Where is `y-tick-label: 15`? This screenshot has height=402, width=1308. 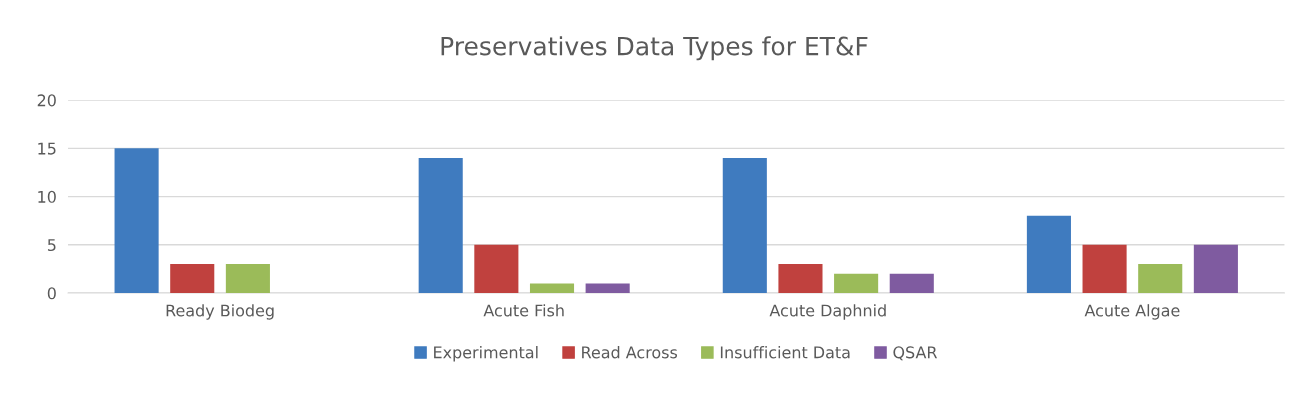
y-tick-label: 15 is located at coordinates (47, 148).